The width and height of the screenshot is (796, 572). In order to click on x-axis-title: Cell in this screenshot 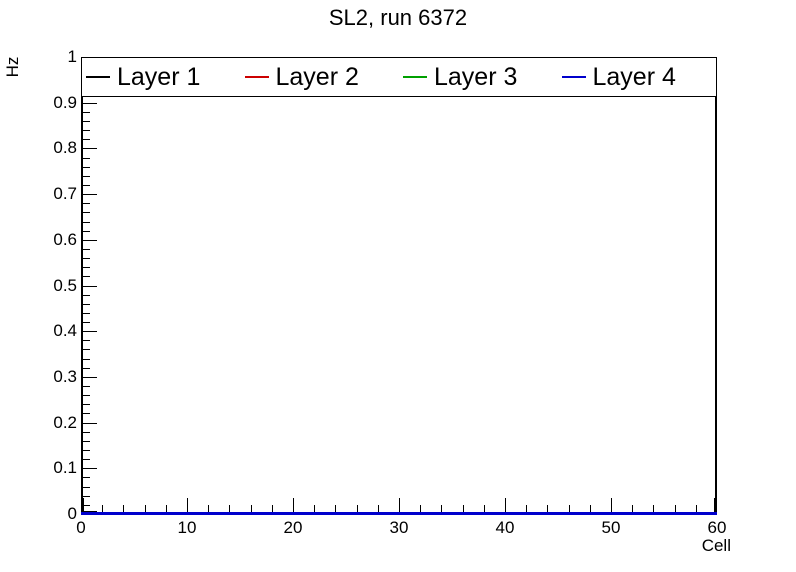, I will do `click(716, 545)`.